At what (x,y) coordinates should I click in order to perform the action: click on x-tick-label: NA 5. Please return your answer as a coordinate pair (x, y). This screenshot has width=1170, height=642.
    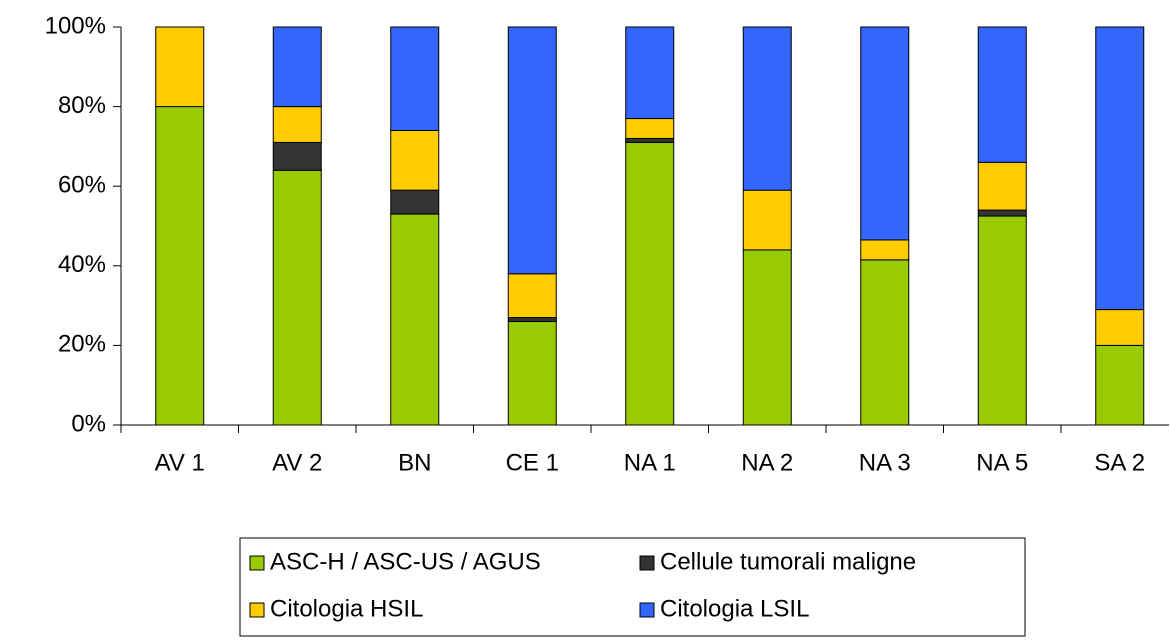
    Looking at the image, I should click on (1002, 462).